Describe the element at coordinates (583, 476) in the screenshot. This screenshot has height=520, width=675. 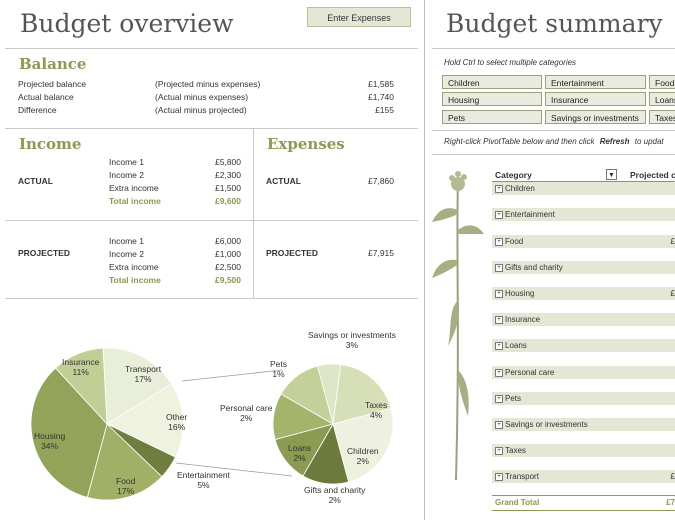
I see `pivot-row: + Transport £` at that location.